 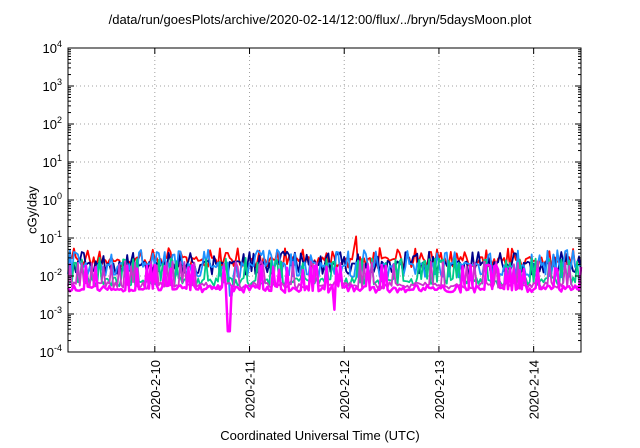 I want to click on y-tick-label: 10⁻², so click(x=51, y=275).